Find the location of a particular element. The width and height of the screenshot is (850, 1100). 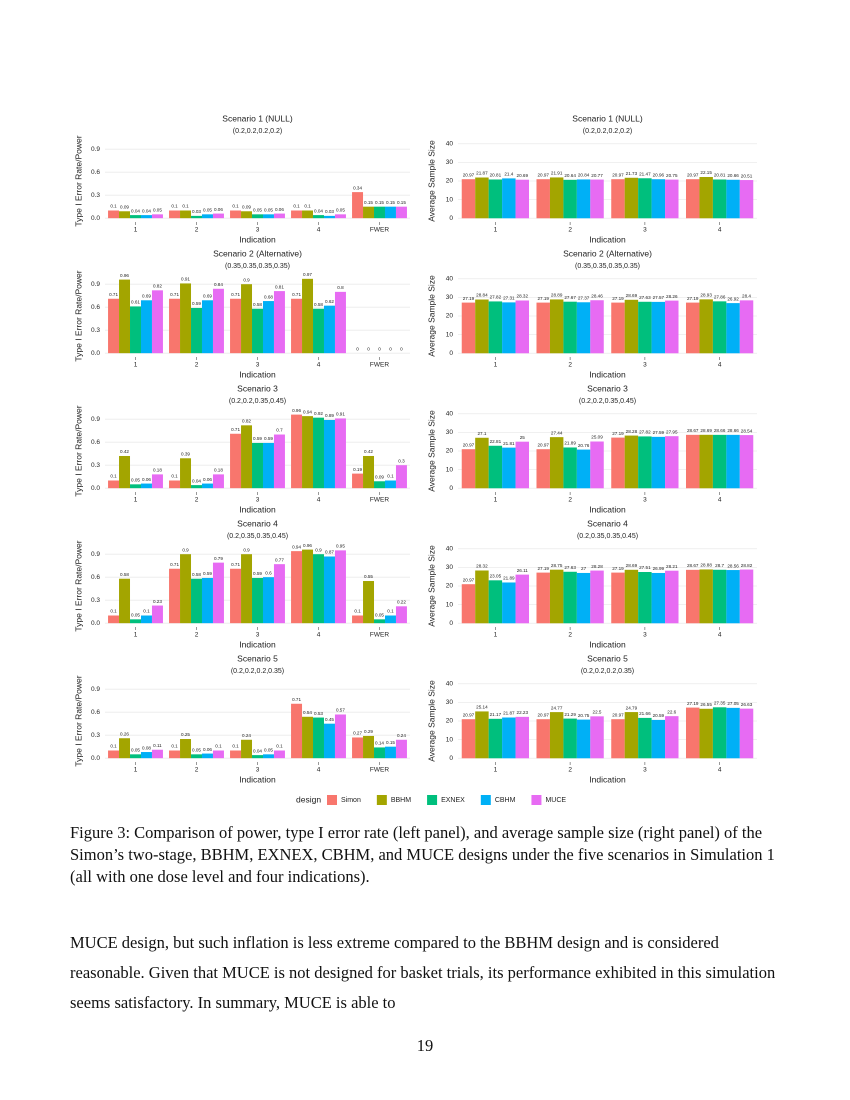

chart-title: Scenario 3 is located at coordinates (257, 388).